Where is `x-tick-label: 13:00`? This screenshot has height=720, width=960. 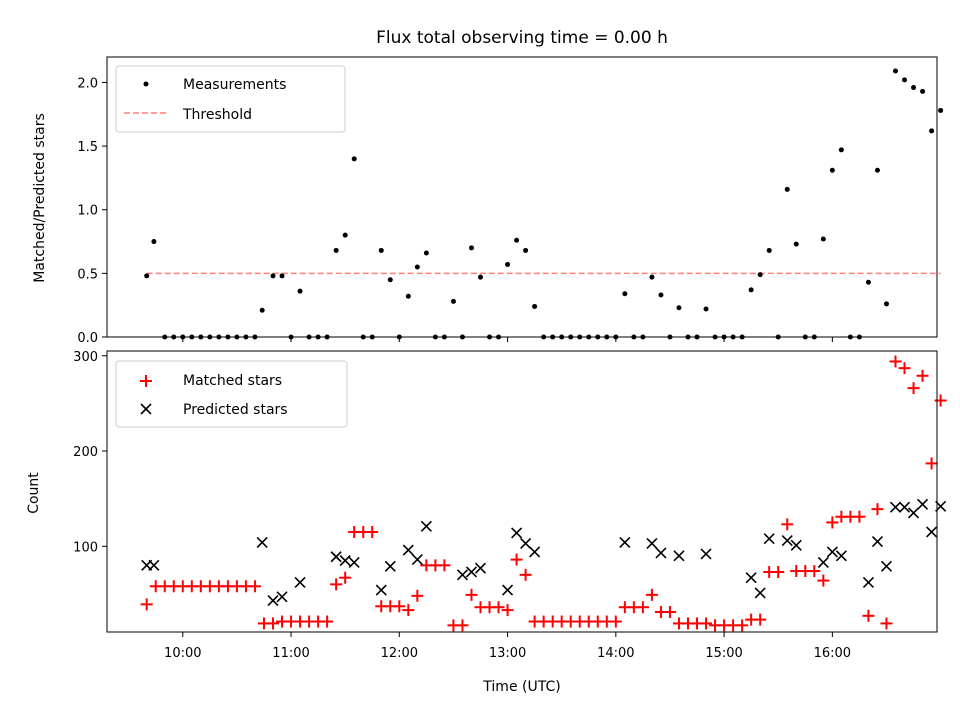
x-tick-label: 13:00 is located at coordinates (507, 653).